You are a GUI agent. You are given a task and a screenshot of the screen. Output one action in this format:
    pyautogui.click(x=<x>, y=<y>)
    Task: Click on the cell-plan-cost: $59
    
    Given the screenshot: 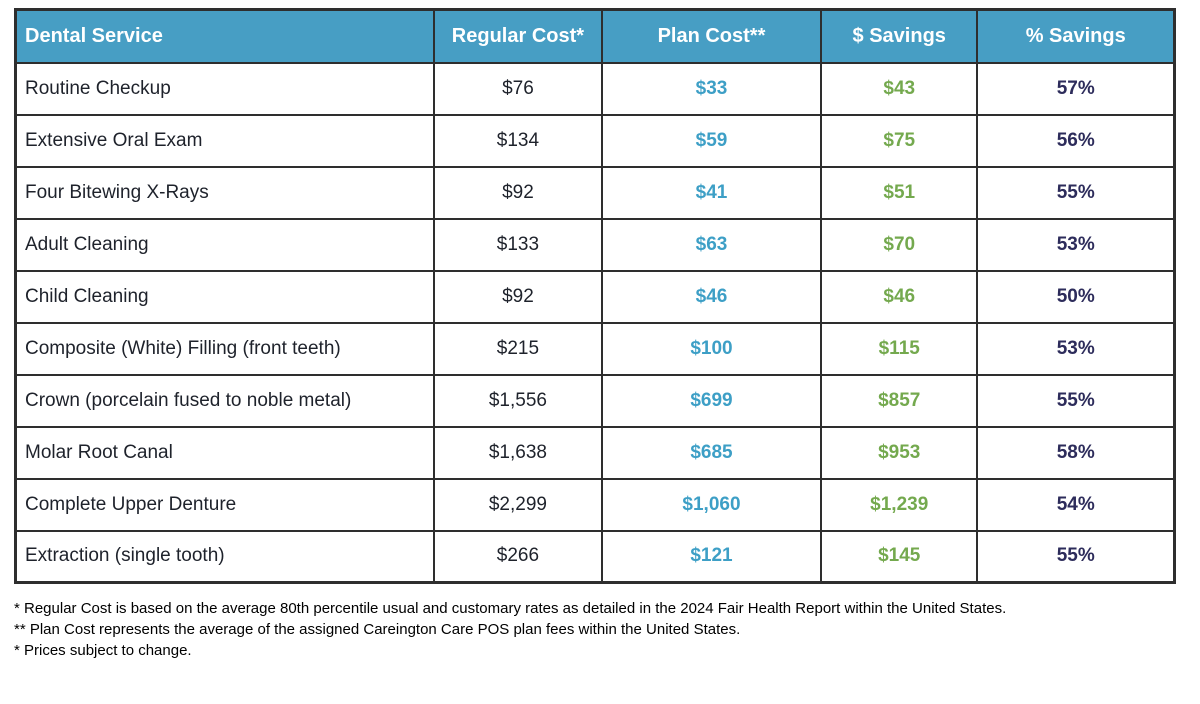 What is the action you would take?
    pyautogui.click(x=711, y=140)
    